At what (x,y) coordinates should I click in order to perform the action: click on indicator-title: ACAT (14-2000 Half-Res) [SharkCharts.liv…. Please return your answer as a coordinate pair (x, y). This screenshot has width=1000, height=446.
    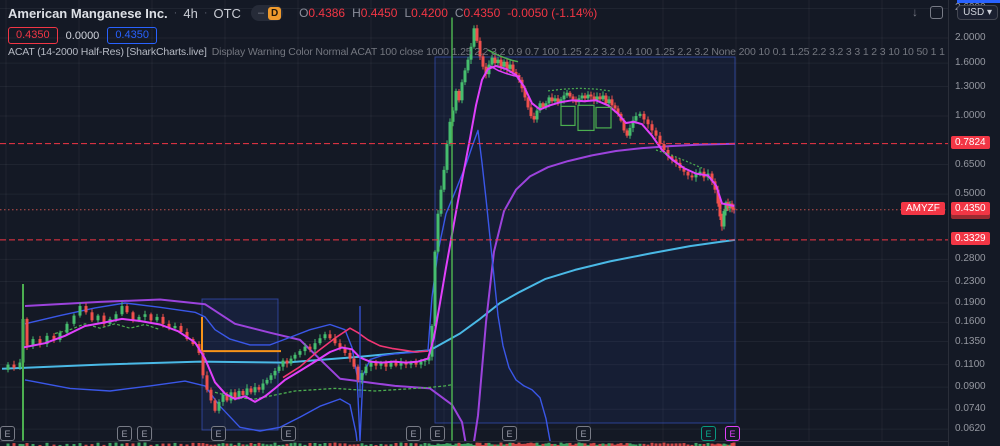
    Looking at the image, I should click on (107, 52).